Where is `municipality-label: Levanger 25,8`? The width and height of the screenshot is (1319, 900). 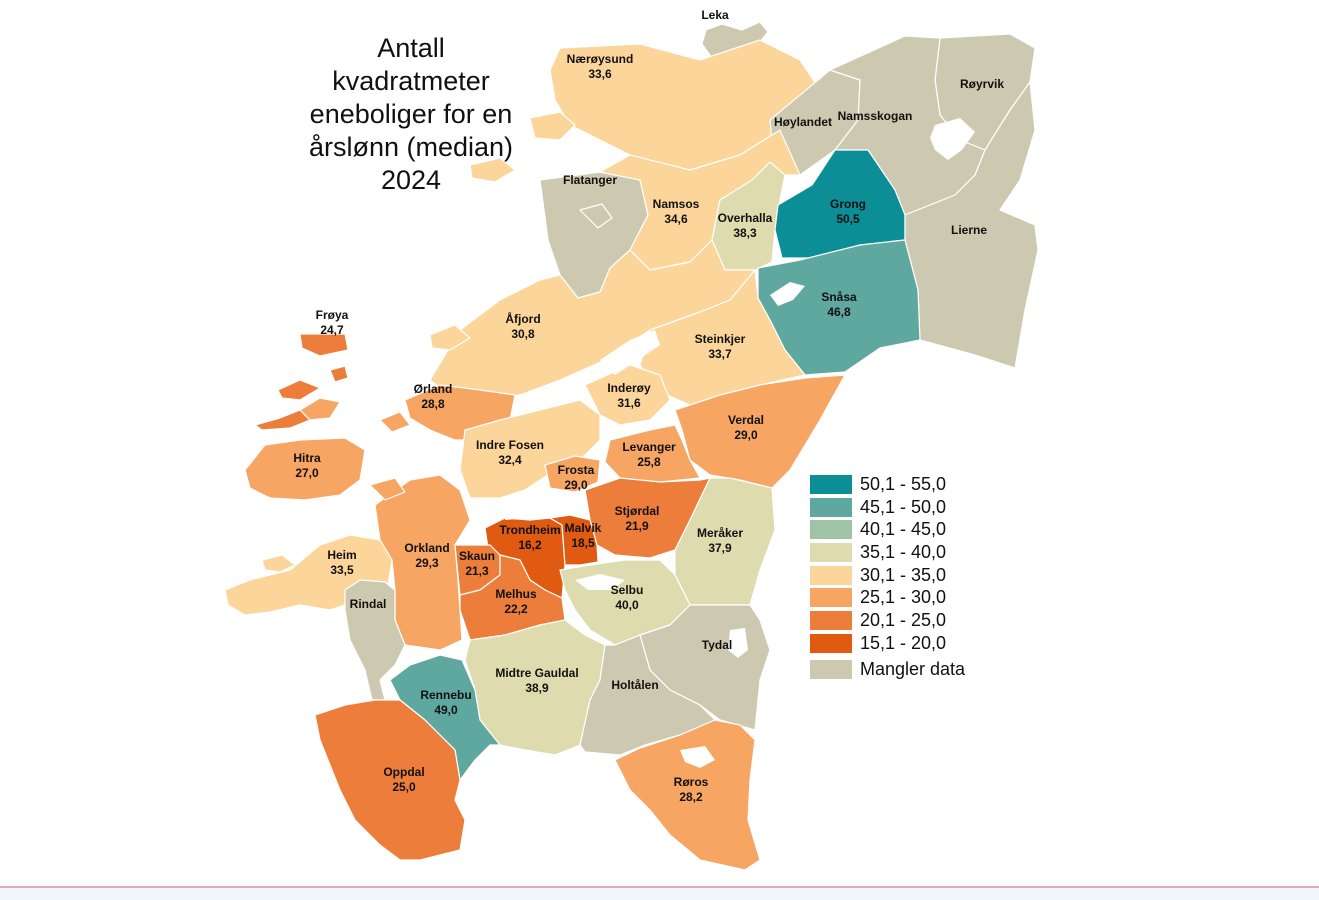
municipality-label: Levanger 25,8 is located at coordinates (649, 454).